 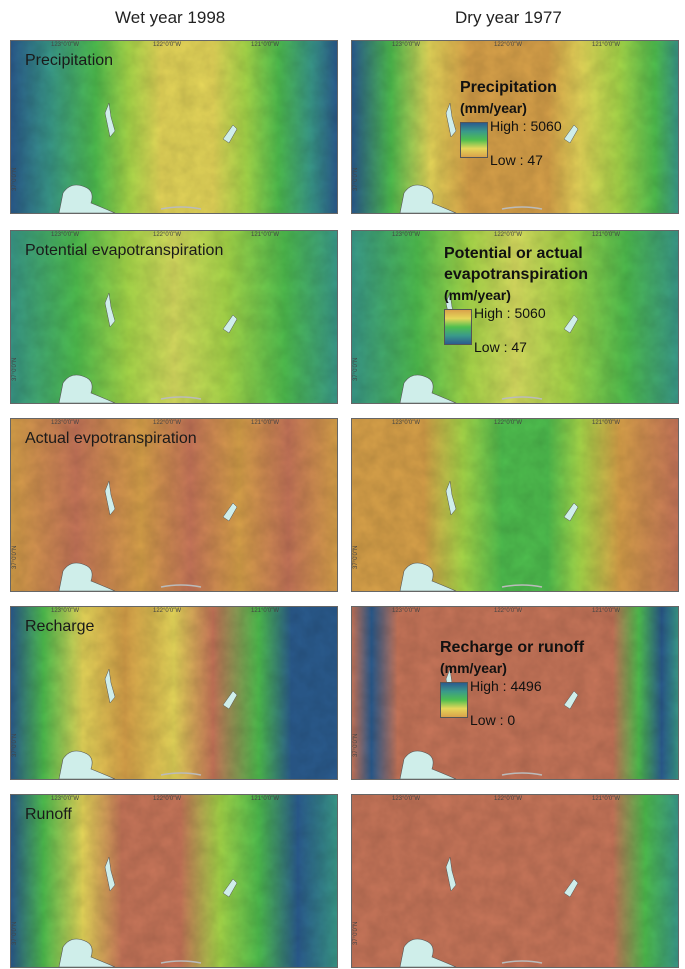 What do you see at coordinates (48, 814) in the screenshot?
I see `variable-label: Runoff` at bounding box center [48, 814].